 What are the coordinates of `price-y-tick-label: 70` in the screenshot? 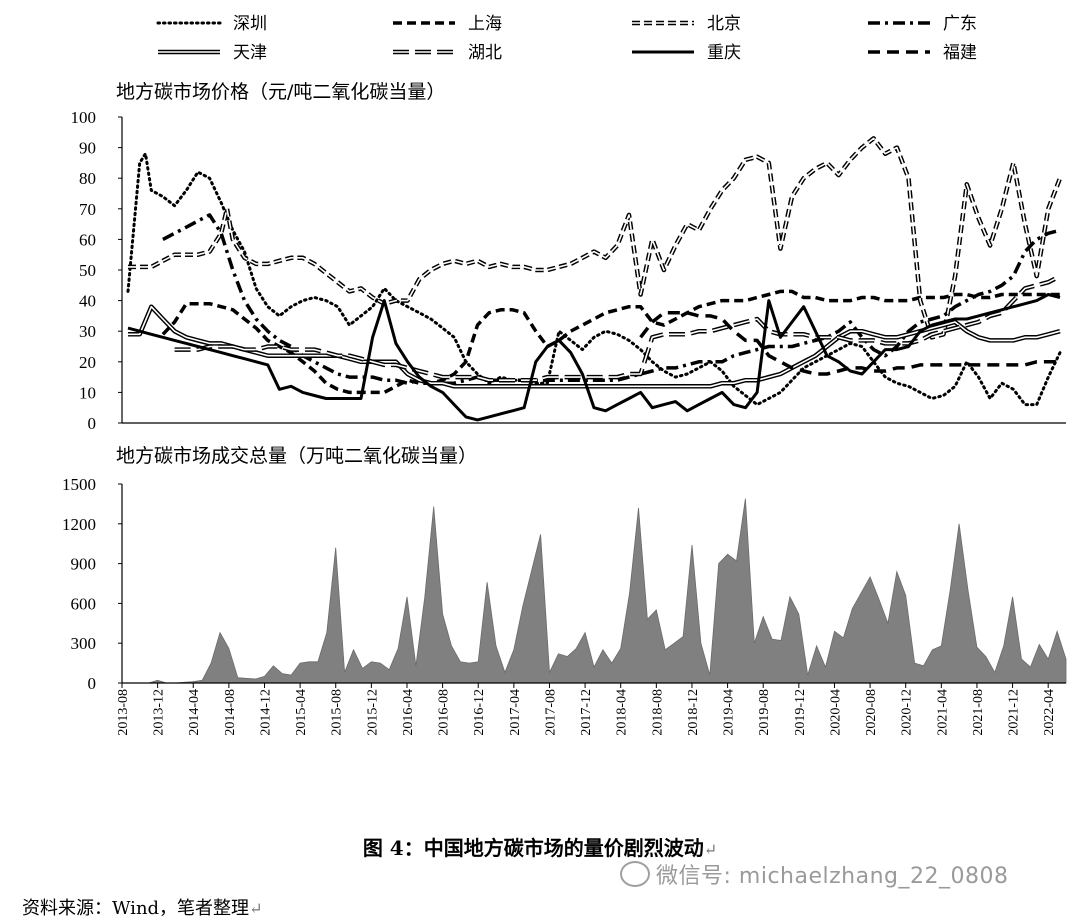 It's located at (87, 209).